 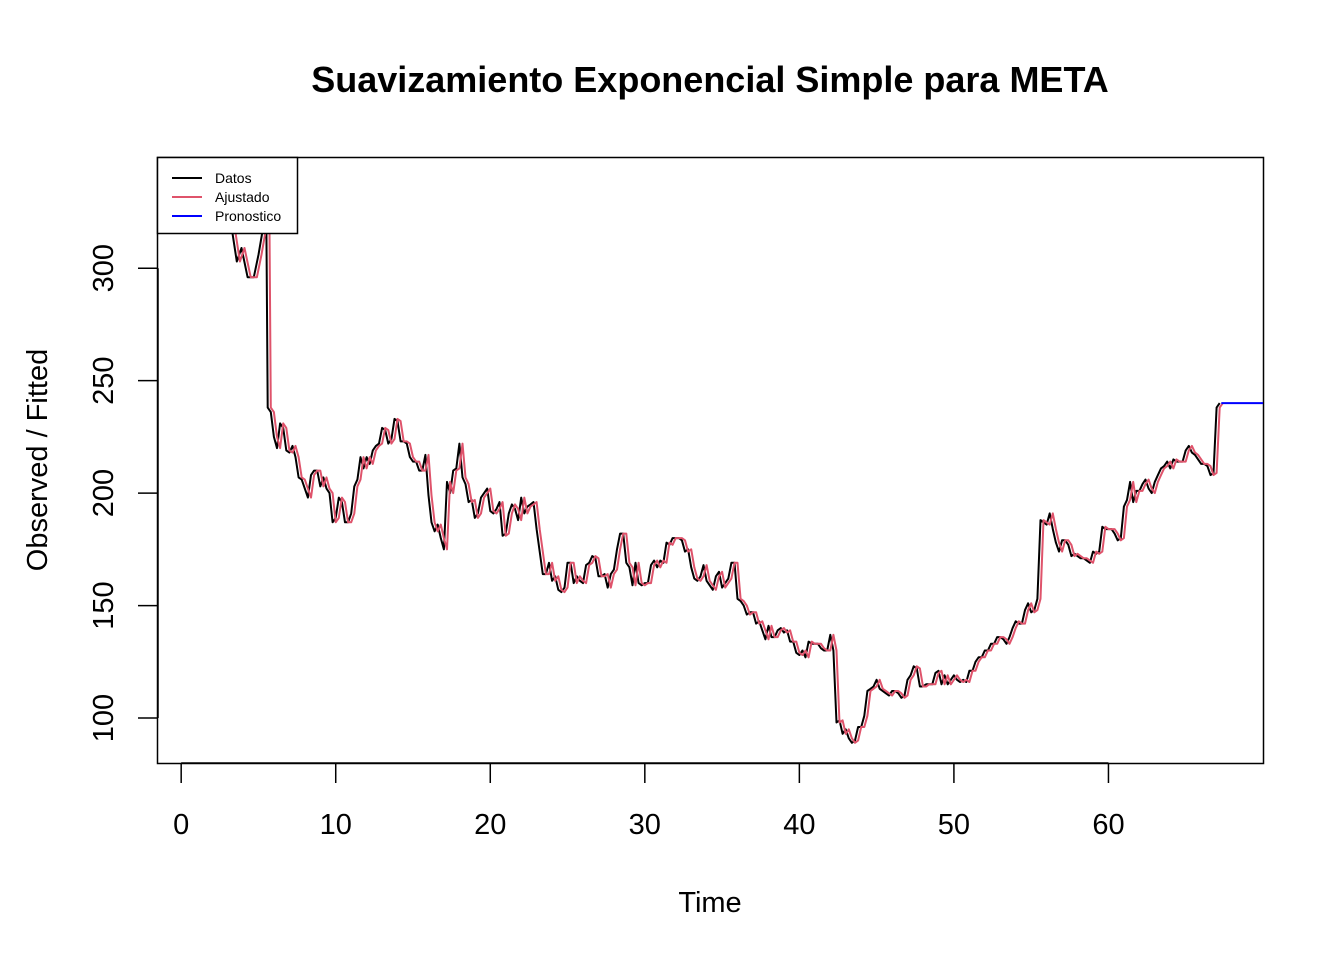 What do you see at coordinates (954, 825) in the screenshot?
I see `x-tick-label: 50` at bounding box center [954, 825].